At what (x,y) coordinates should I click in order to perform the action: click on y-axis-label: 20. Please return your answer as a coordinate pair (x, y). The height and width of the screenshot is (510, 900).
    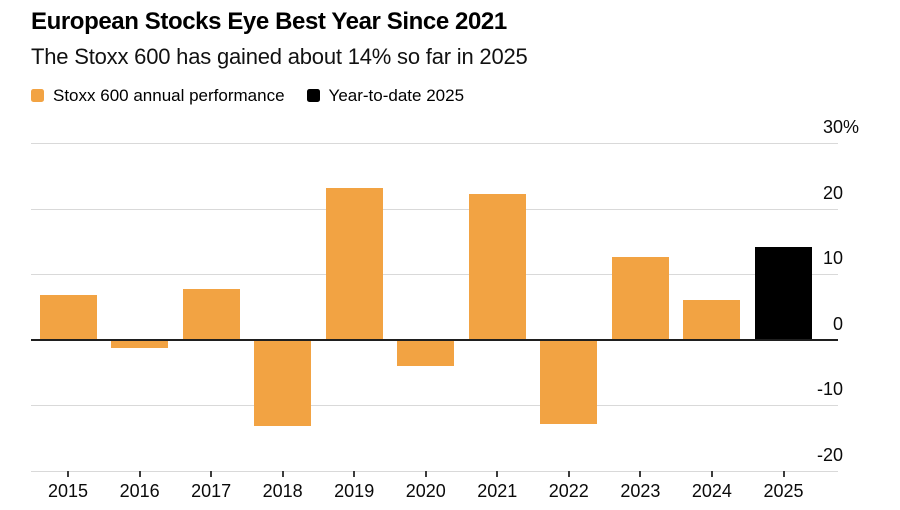
    Looking at the image, I should click on (832, 192).